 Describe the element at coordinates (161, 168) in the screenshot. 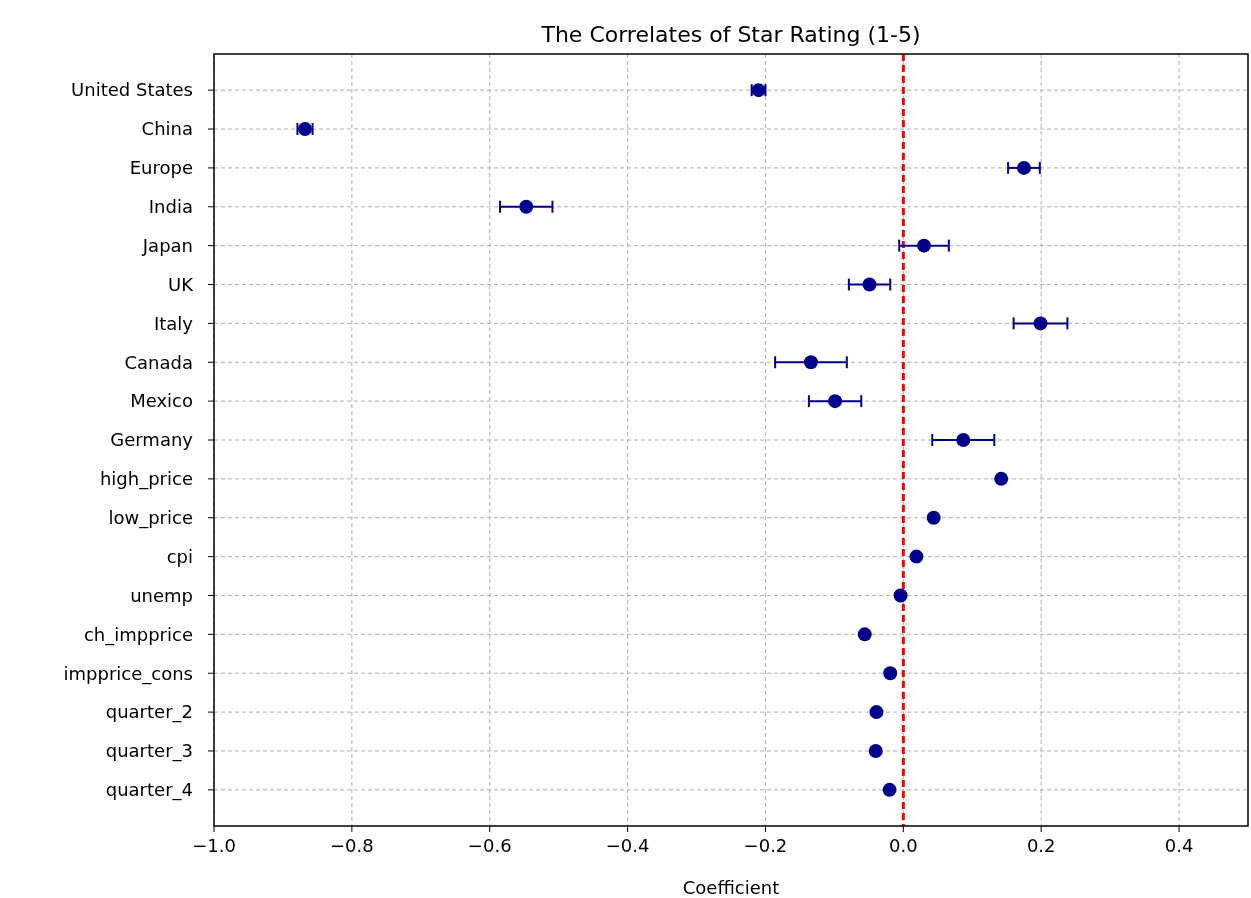

I see `y-tick-label: Europe` at that location.